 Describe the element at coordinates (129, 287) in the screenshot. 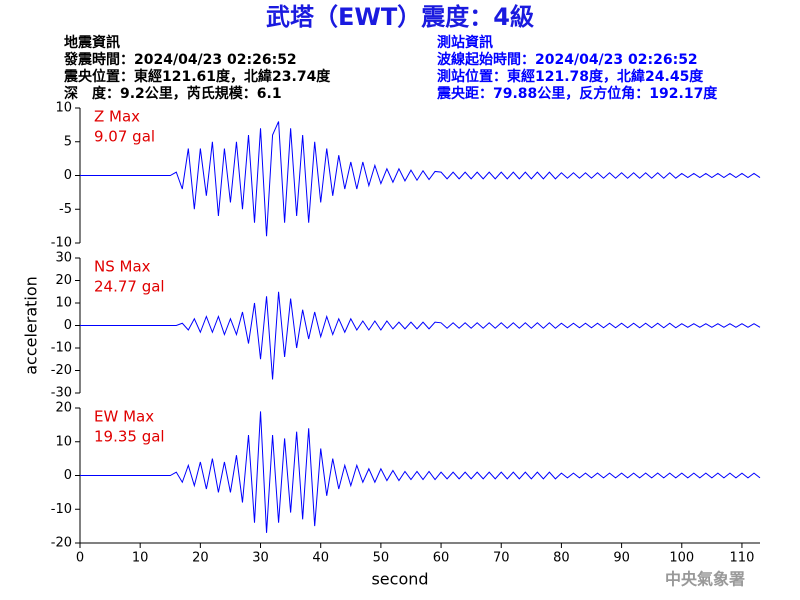

I see `annotation: 24.77 gal` at that location.